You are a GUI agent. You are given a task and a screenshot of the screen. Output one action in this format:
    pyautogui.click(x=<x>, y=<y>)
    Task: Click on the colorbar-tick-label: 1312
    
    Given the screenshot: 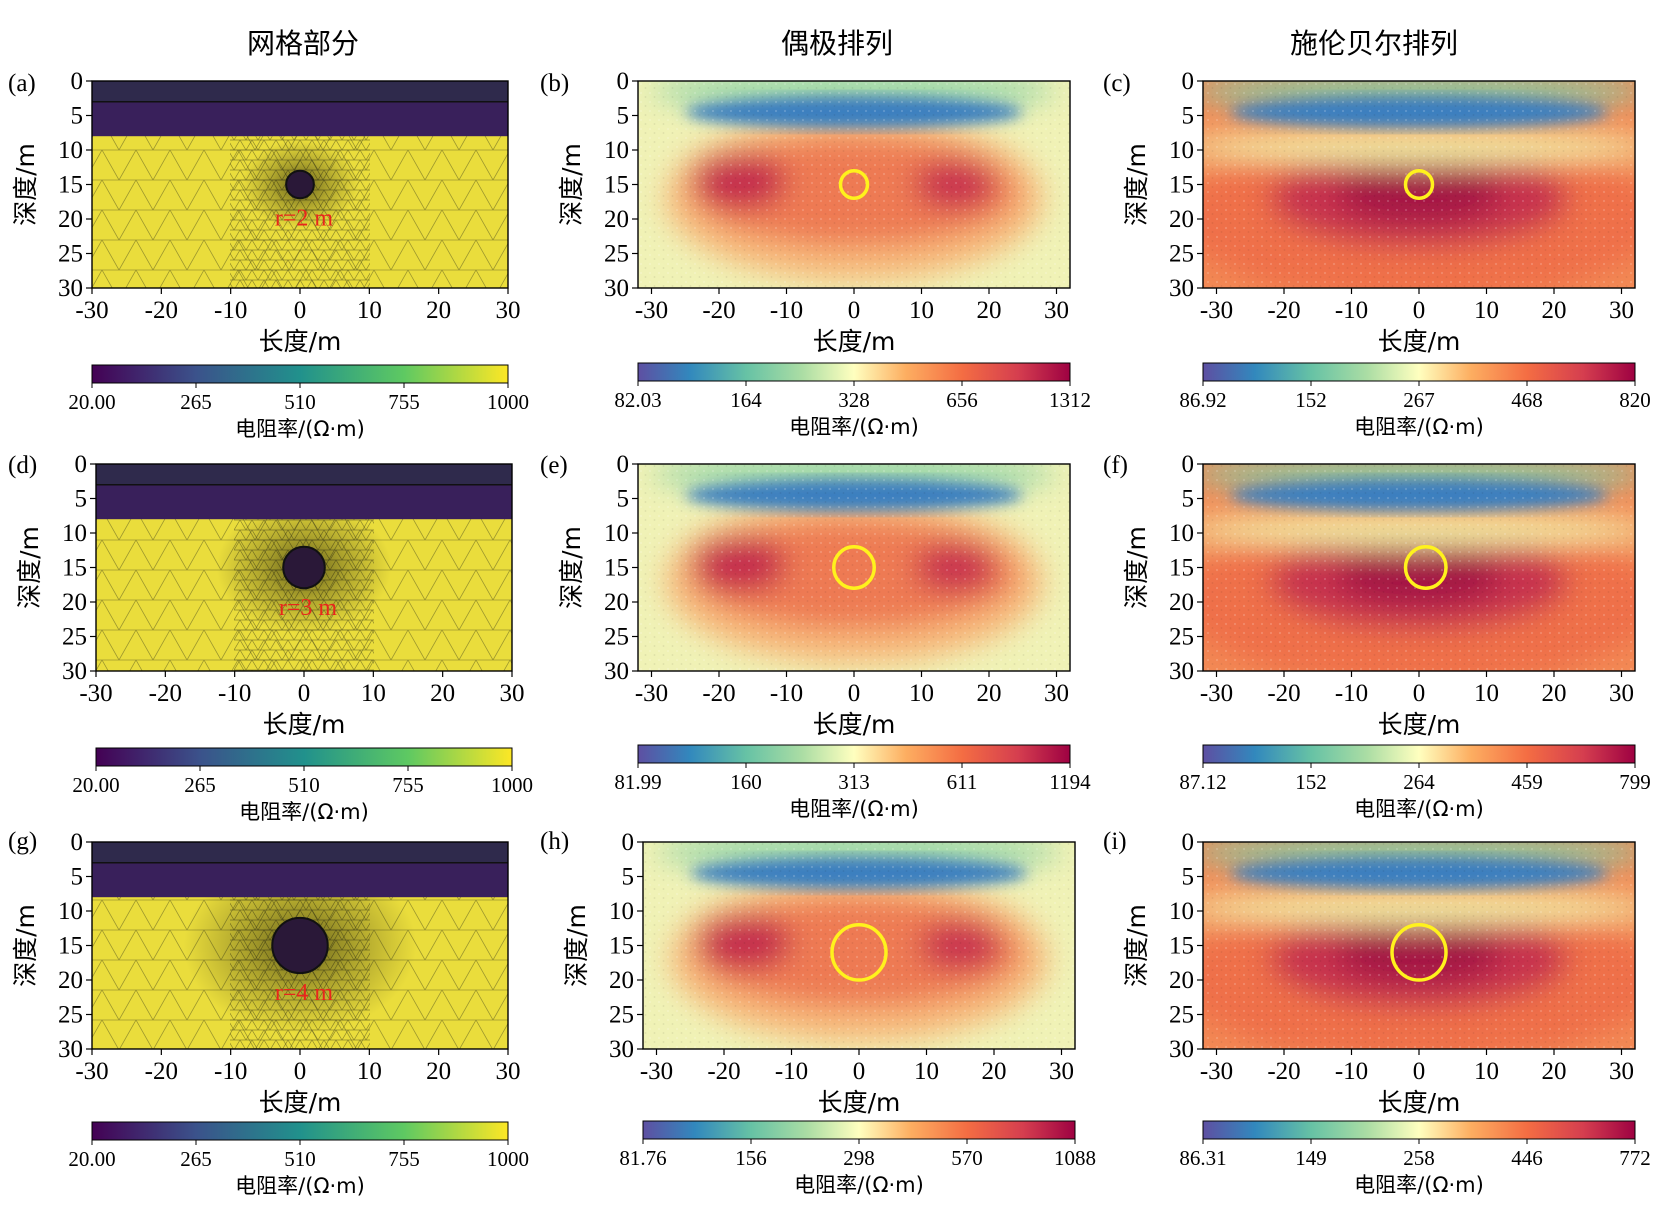 What is the action you would take?
    pyautogui.click(x=1070, y=400)
    